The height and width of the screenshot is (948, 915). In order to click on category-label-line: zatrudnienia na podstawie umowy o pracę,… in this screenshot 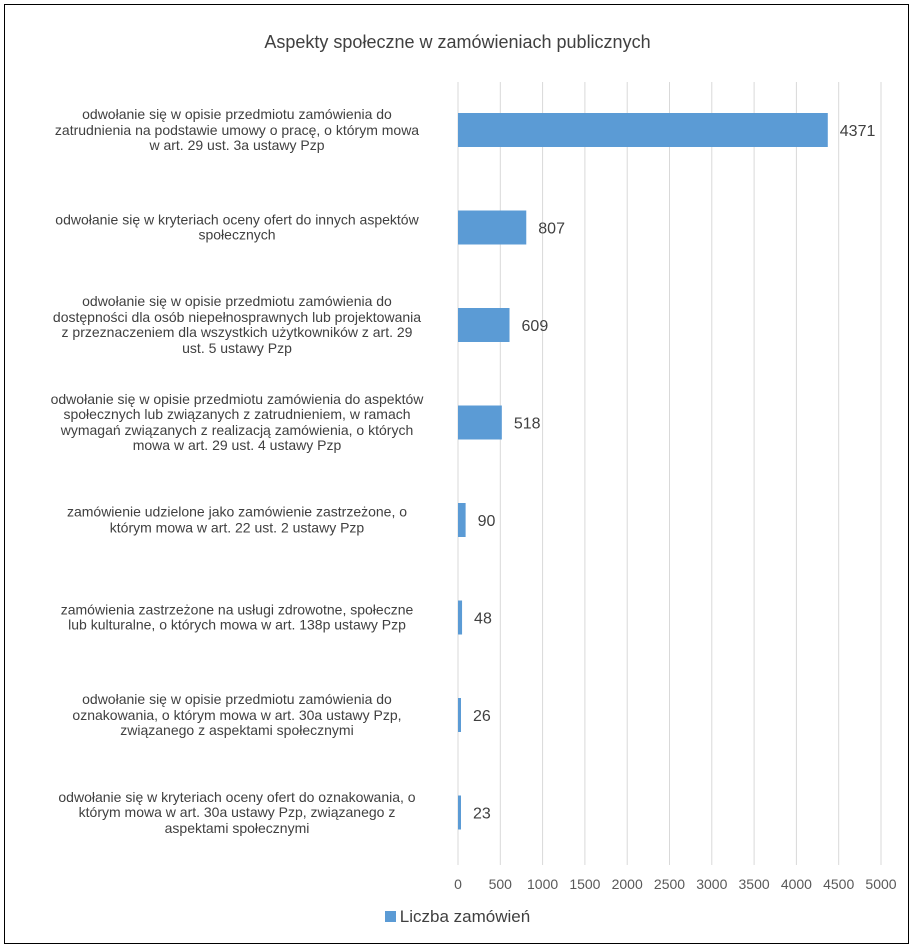, I will do `click(237, 129)`.